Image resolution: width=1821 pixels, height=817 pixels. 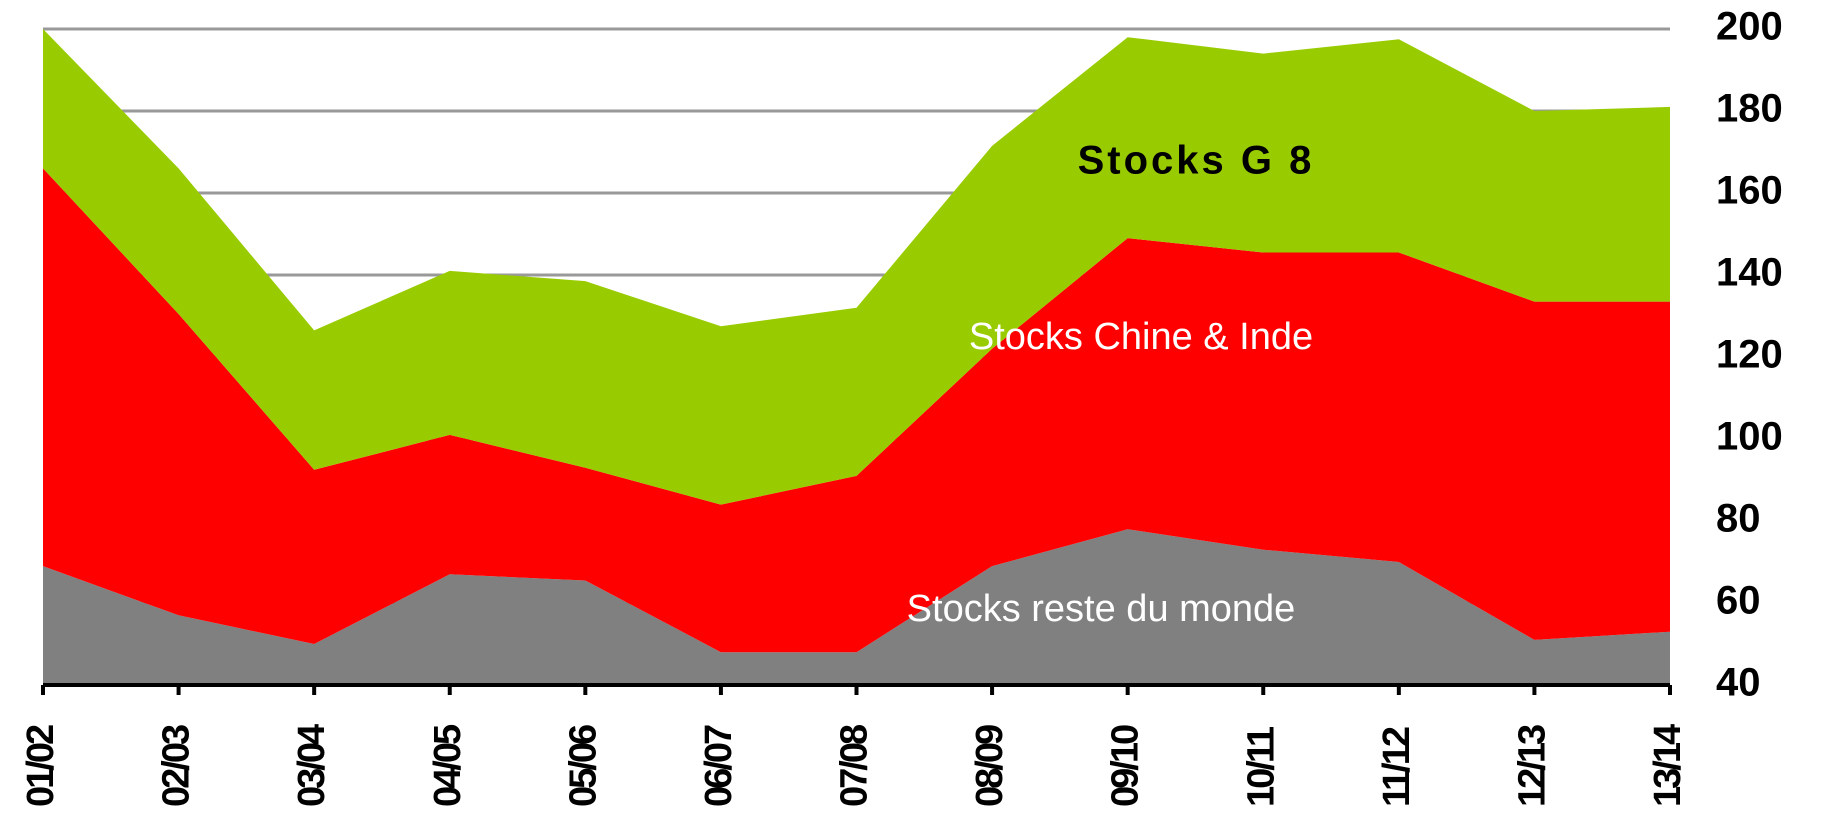 I want to click on y-tick-label: 140, so click(x=1749, y=273).